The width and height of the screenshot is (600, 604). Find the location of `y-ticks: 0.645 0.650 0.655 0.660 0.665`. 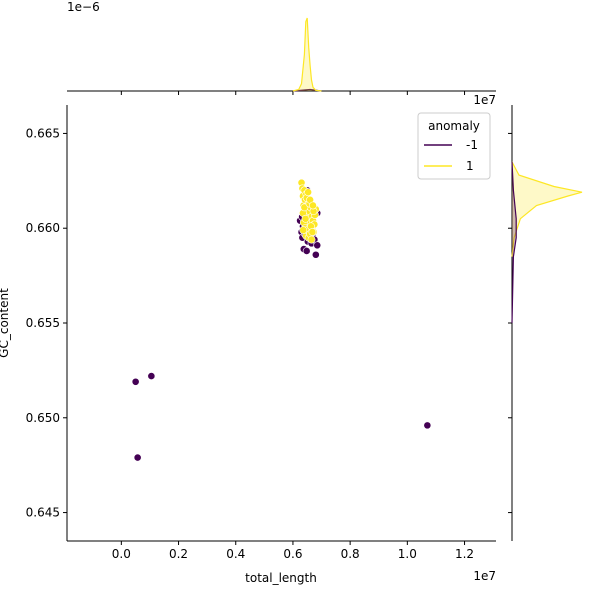

y-ticks: 0.645 0.650 0.655 0.660 0.665 is located at coordinates (46, 323).